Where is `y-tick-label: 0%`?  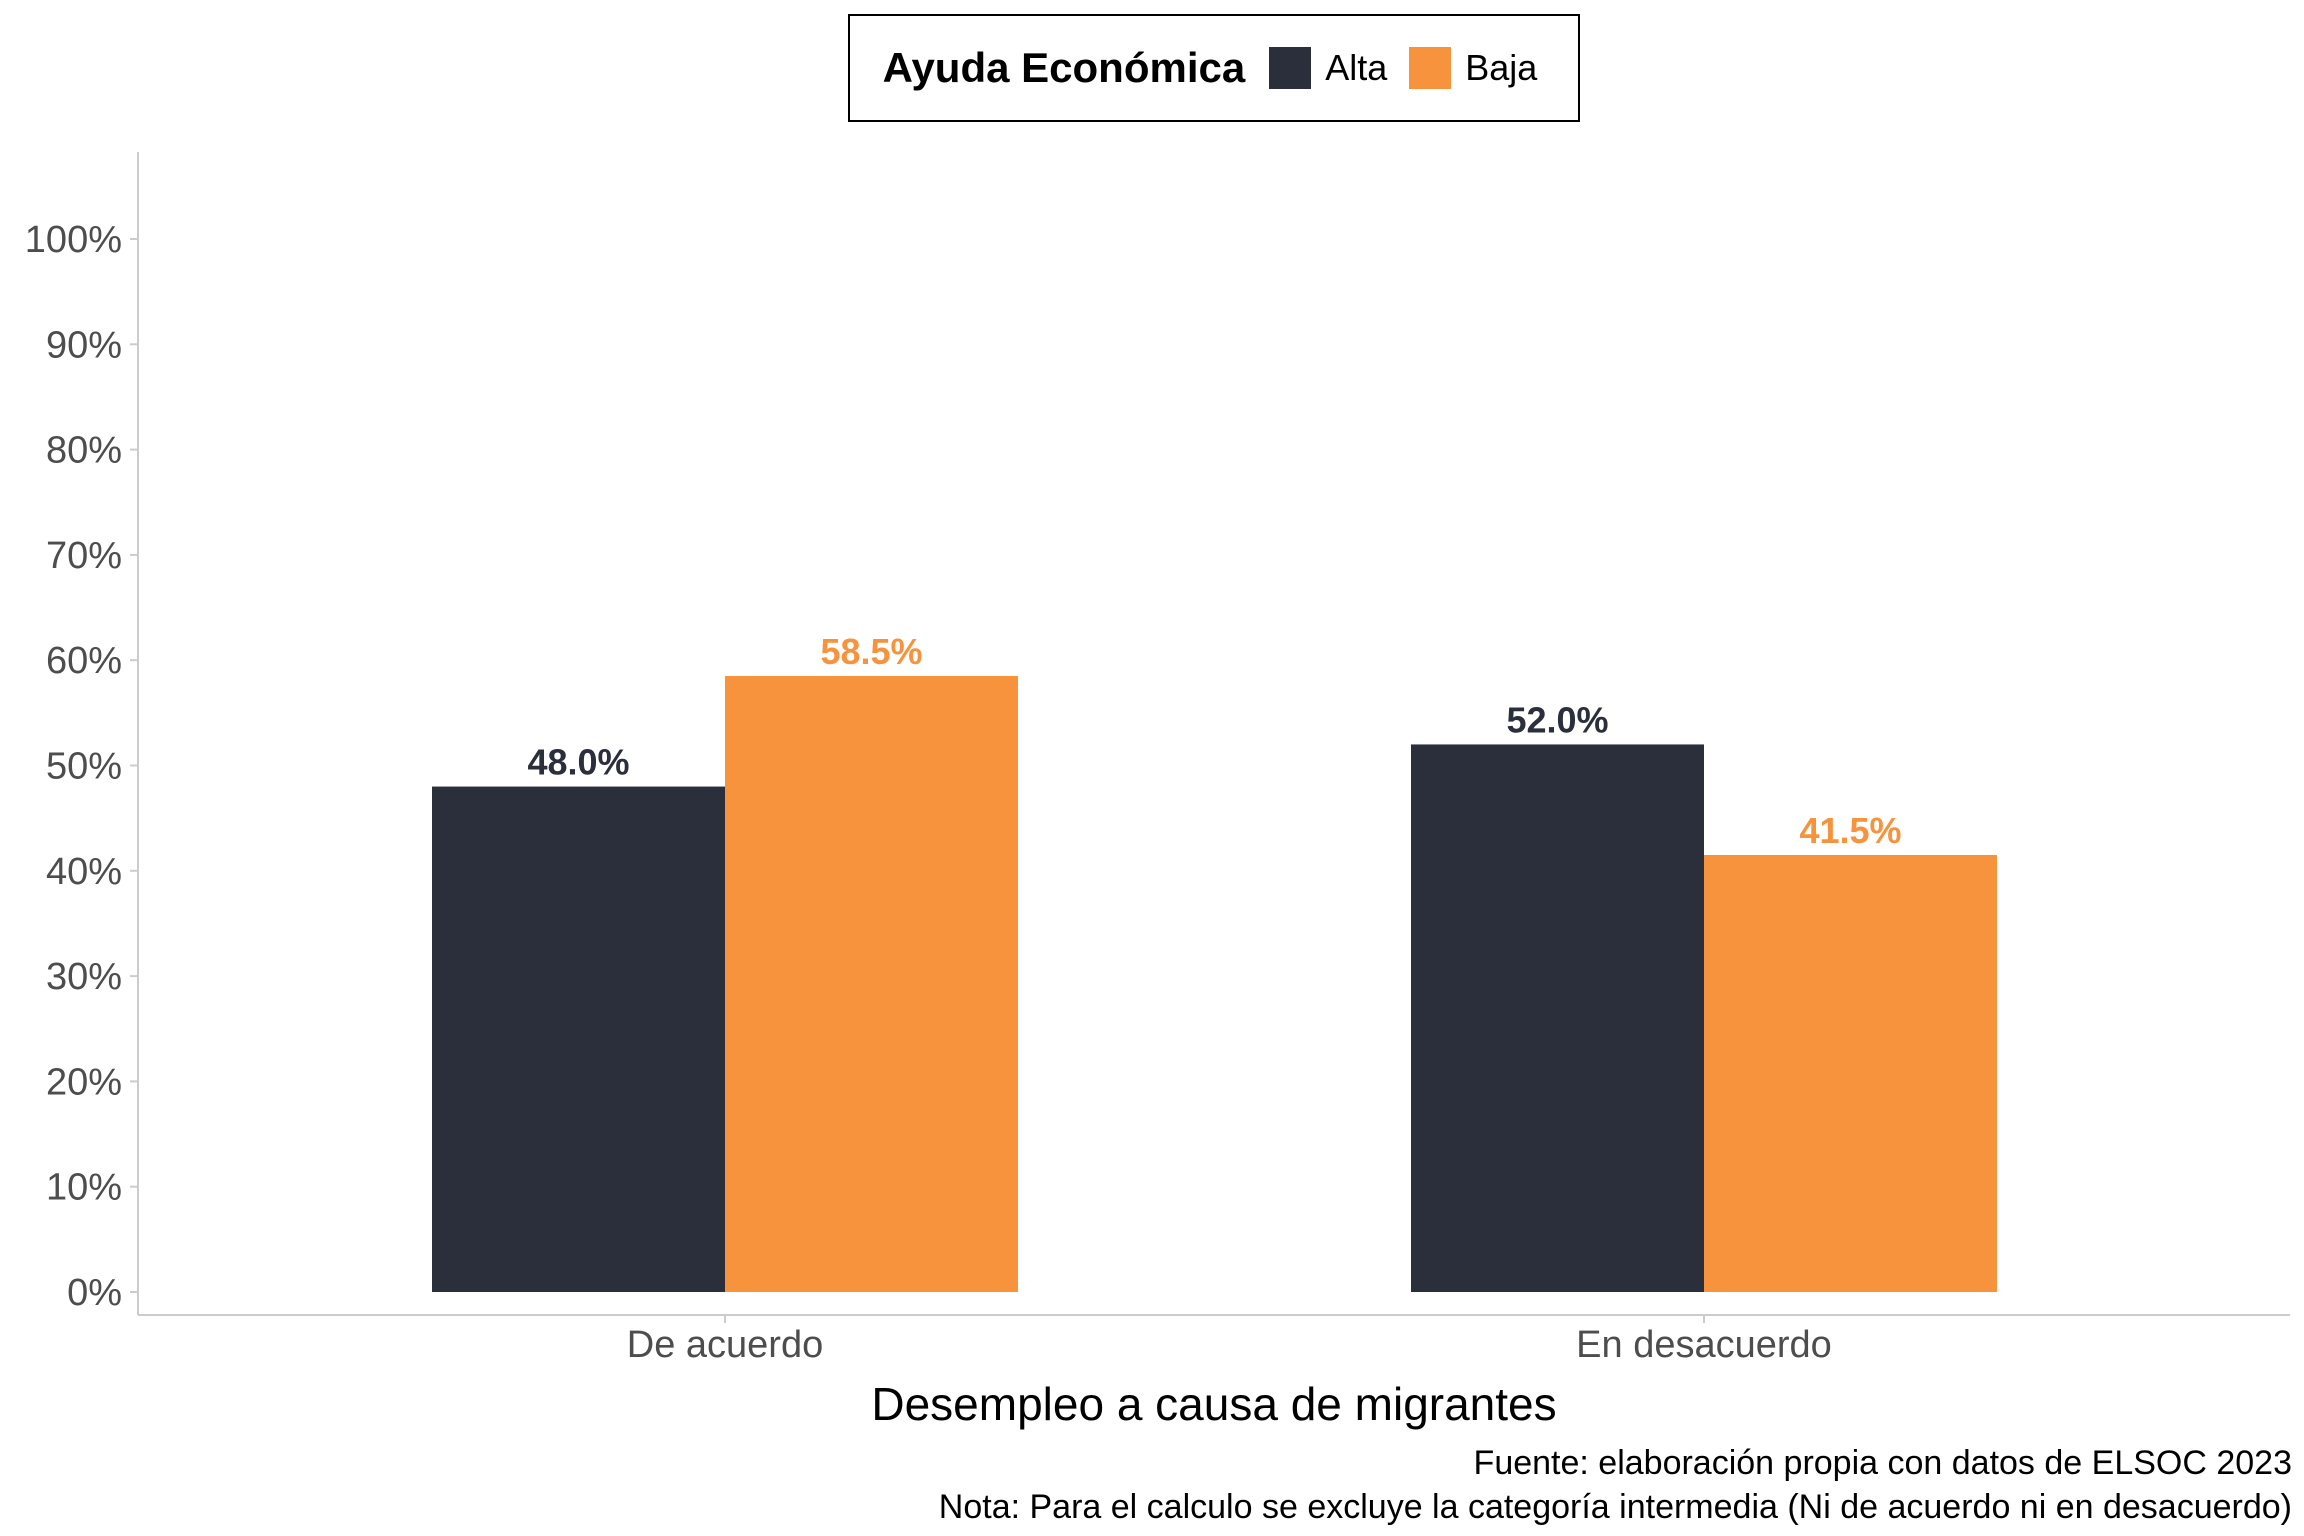
y-tick-label: 0% is located at coordinates (94, 1293).